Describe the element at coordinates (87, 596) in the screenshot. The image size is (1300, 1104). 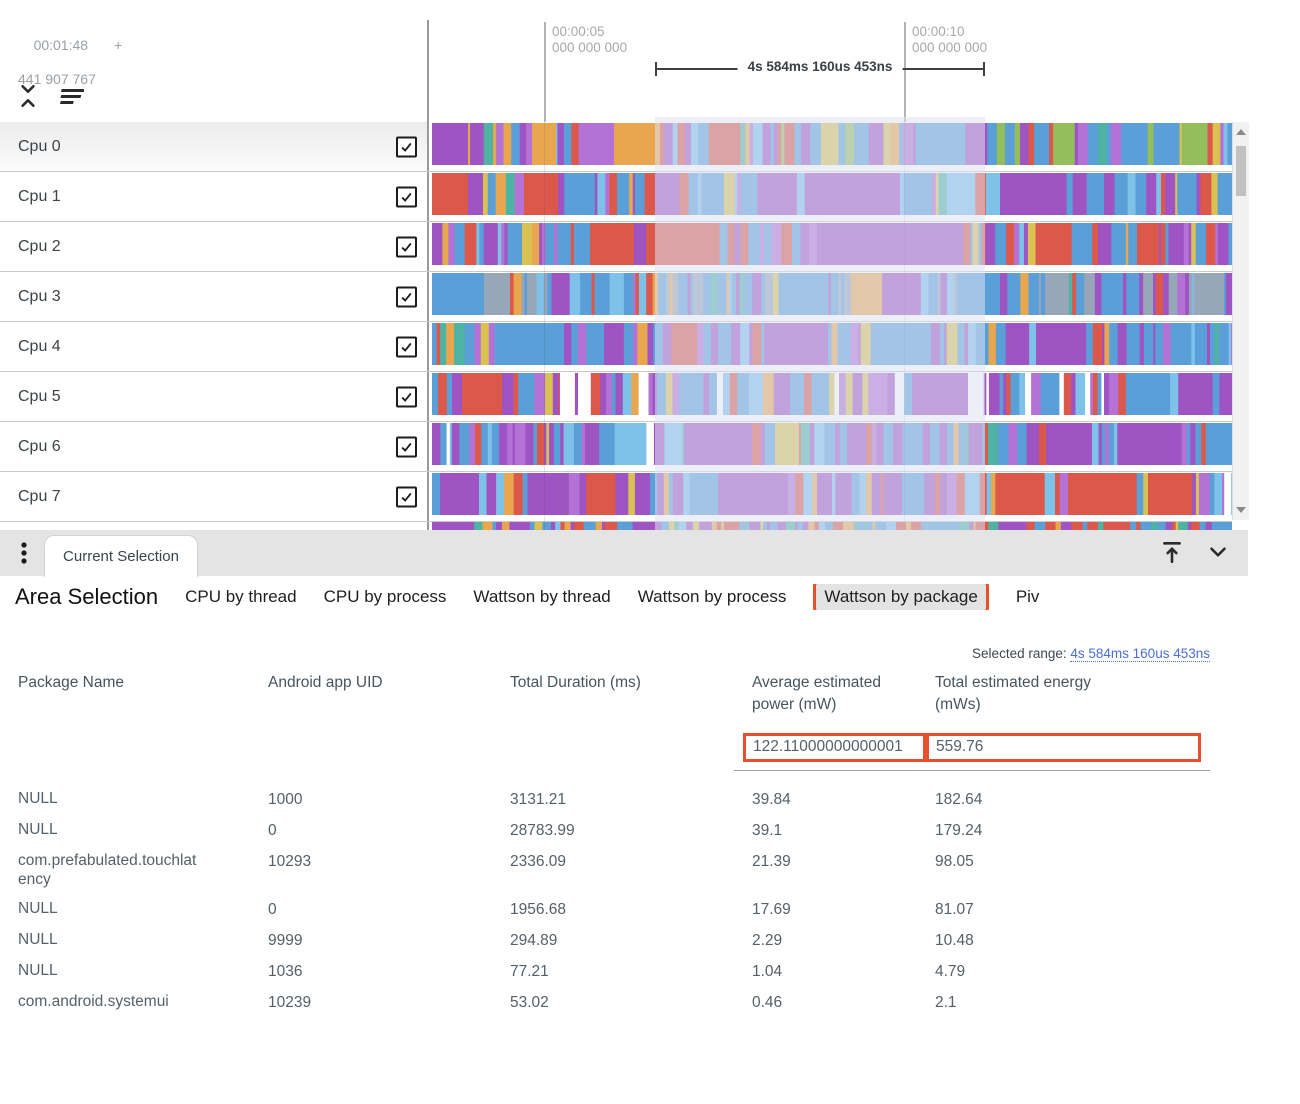
I see `panel-title: Area Selection` at that location.